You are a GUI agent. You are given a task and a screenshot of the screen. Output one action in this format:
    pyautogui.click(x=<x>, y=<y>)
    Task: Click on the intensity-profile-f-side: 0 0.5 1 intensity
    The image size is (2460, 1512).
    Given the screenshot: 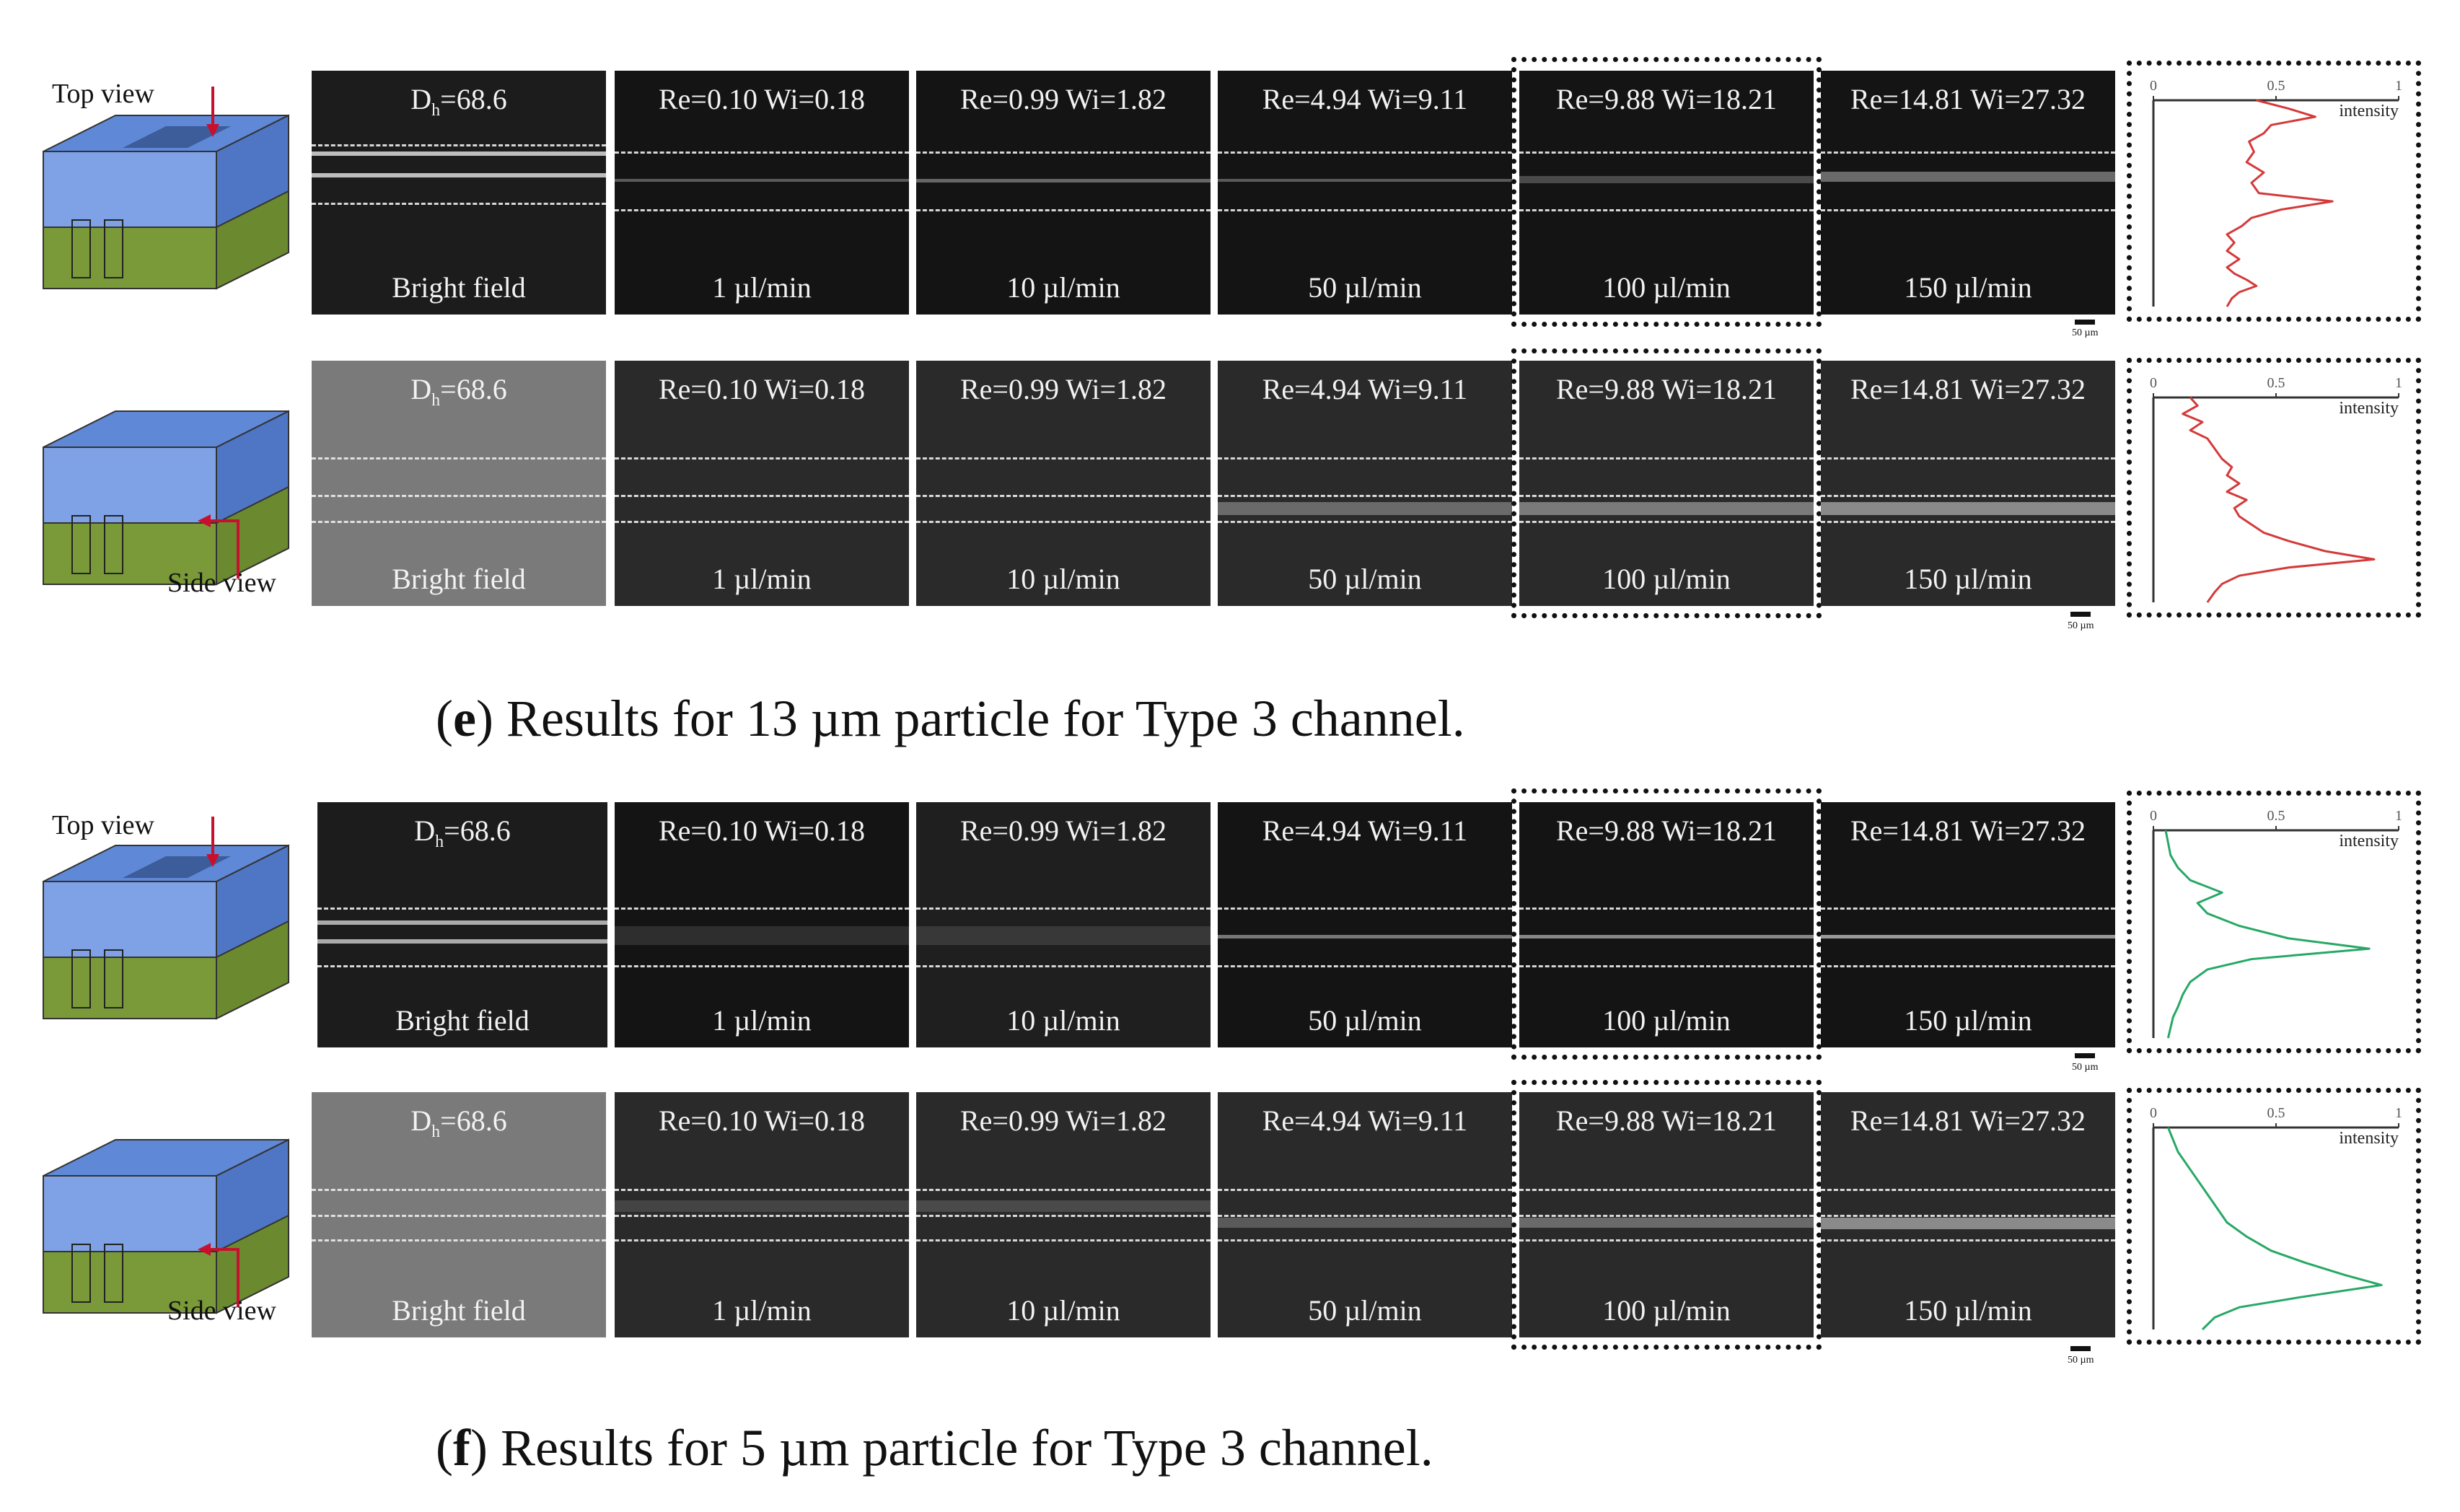 What is the action you would take?
    pyautogui.click(x=2274, y=1217)
    